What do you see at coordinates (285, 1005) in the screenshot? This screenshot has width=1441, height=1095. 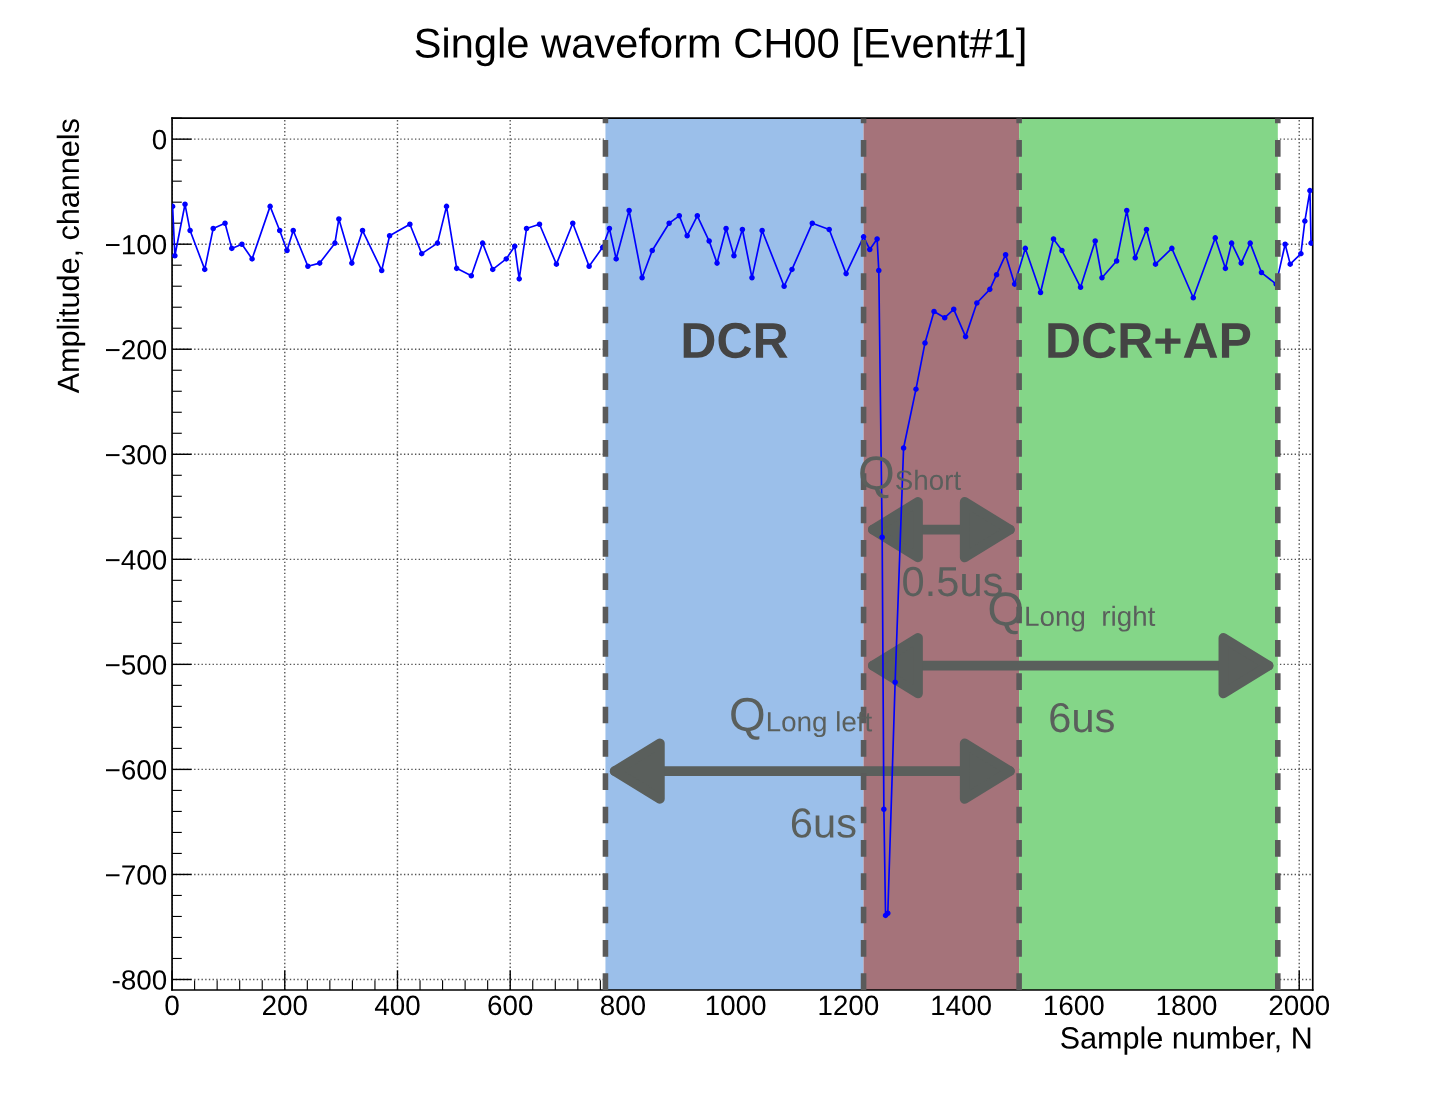 I see `x-tick-label: 200` at bounding box center [285, 1005].